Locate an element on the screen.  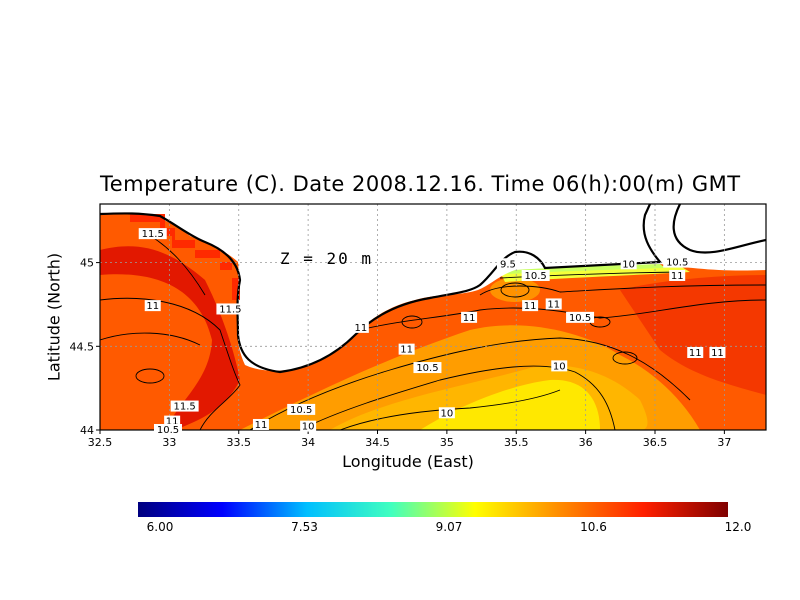
cold-core-inner is located at coordinates (510, 404).